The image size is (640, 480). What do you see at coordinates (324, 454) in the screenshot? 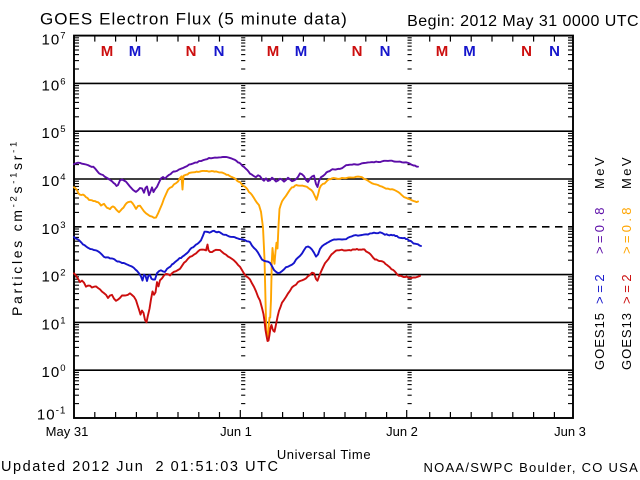
I see `svg-text: Universal Time` at bounding box center [324, 454].